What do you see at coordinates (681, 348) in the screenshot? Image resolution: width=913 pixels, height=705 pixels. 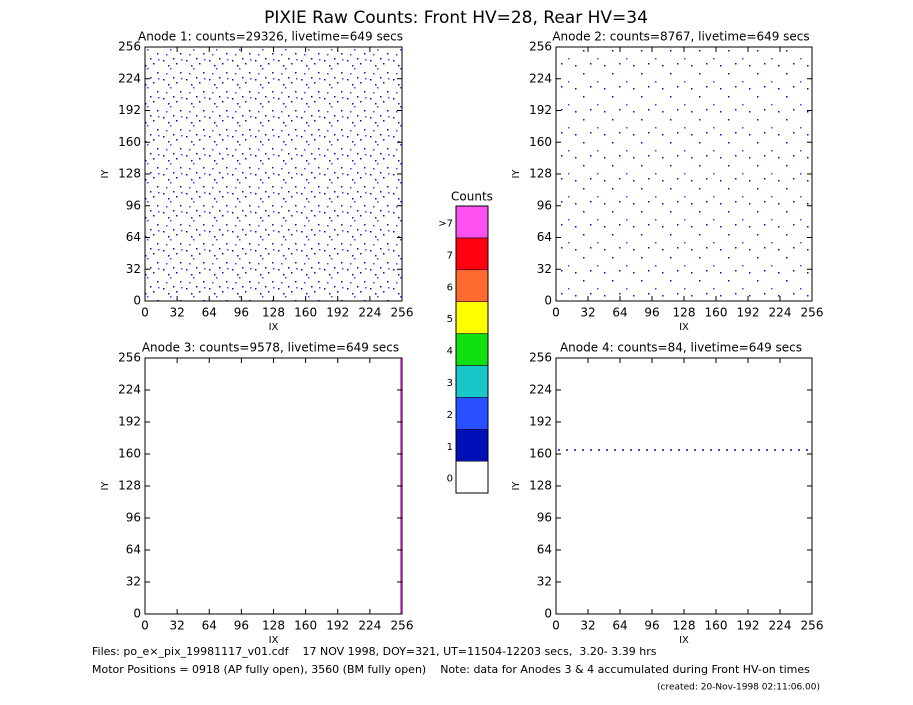 I see `panel-title: Anode 4: counts=84, livetime=649 secs` at bounding box center [681, 348].